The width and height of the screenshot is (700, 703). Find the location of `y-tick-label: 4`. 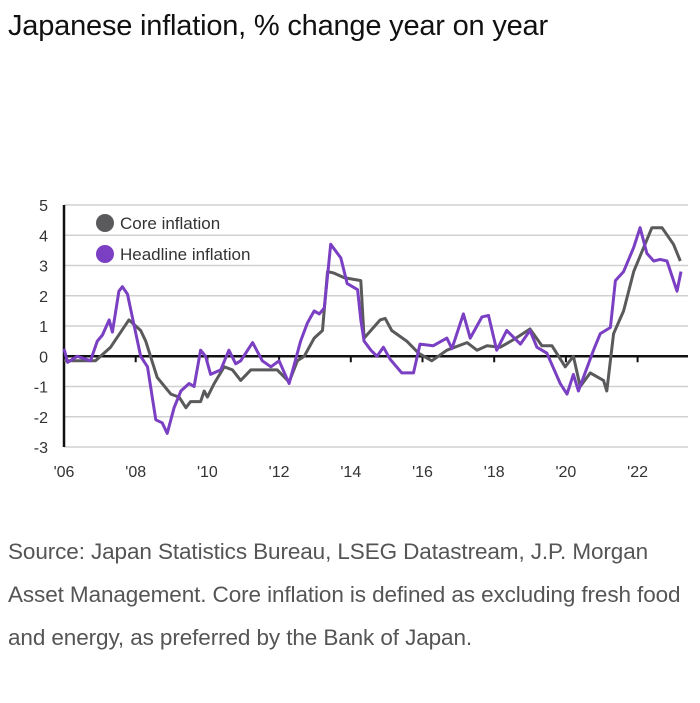

y-tick-label: 4 is located at coordinates (43, 236).